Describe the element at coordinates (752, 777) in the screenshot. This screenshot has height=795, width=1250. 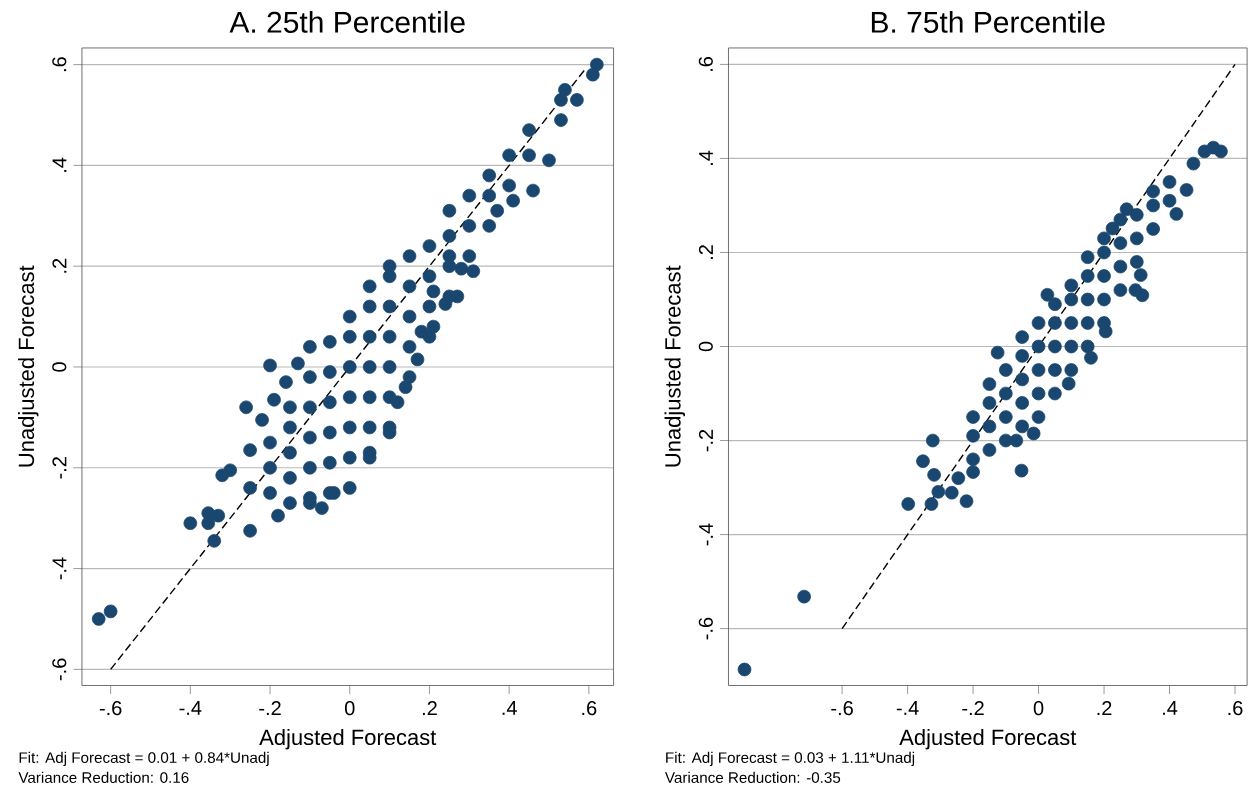
I see `text: Variance Reduction: -0.35` at that location.